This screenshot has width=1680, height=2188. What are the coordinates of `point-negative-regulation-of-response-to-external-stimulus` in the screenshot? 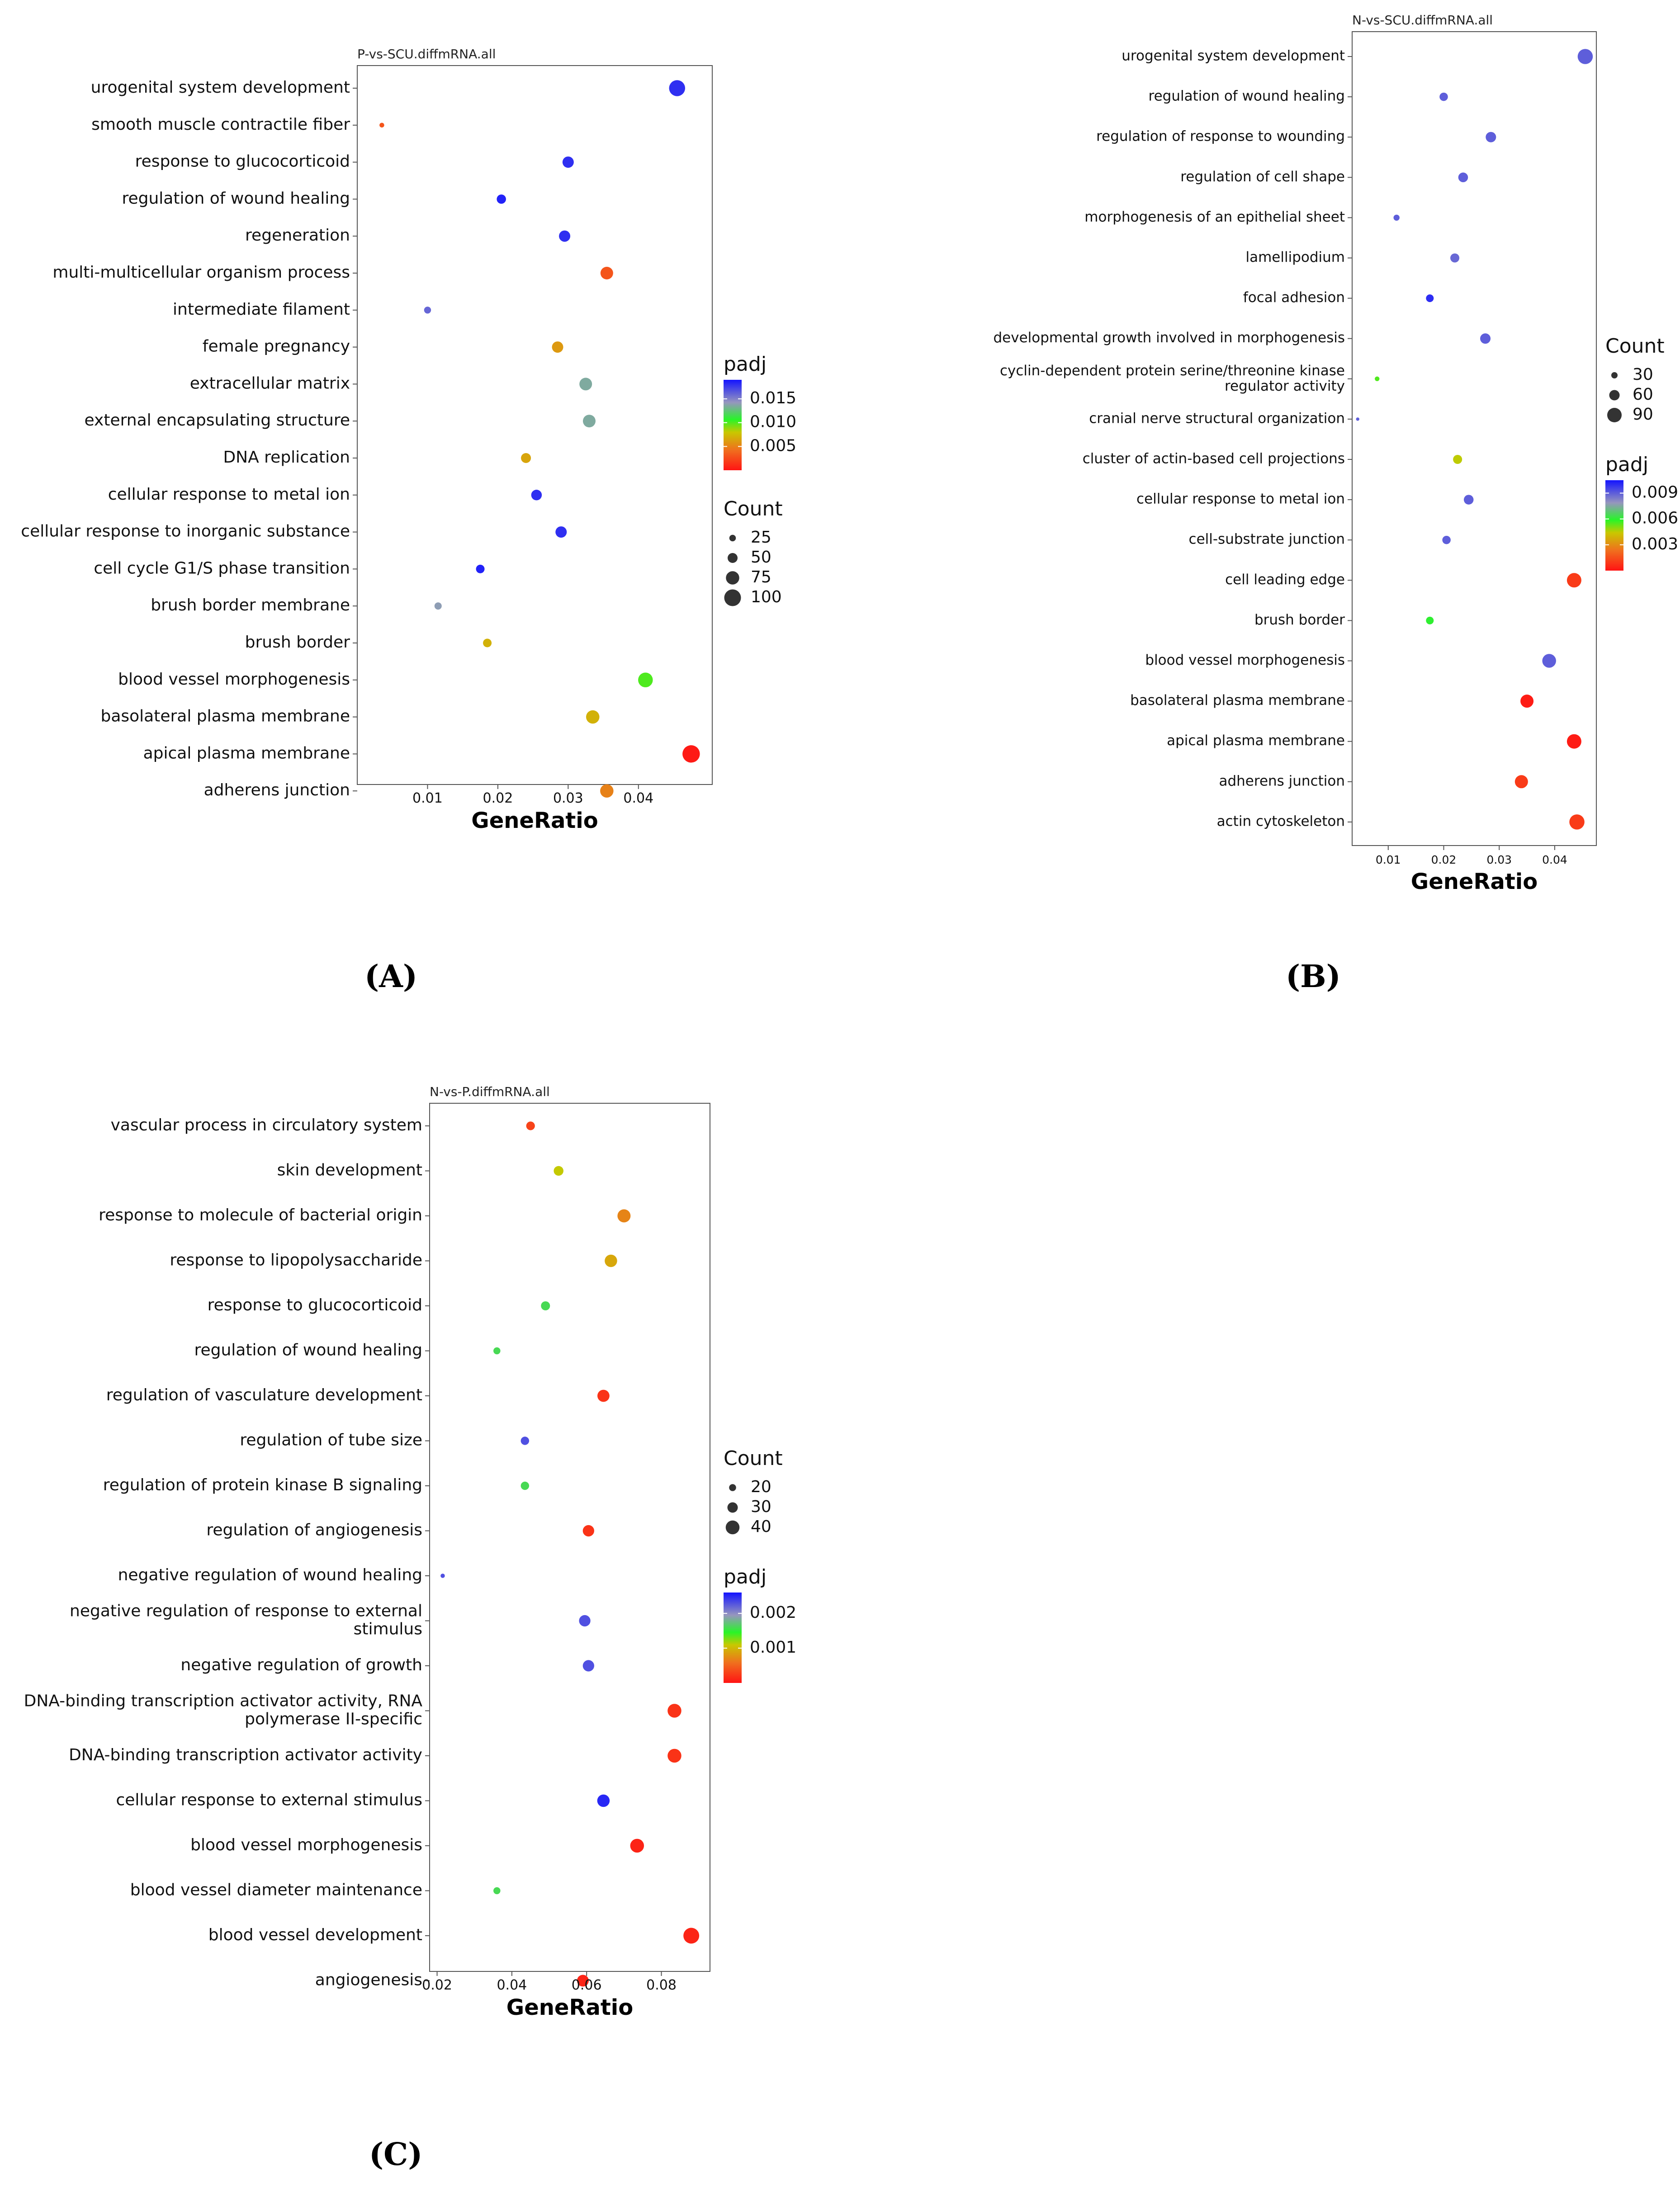 It's located at (585, 1621).